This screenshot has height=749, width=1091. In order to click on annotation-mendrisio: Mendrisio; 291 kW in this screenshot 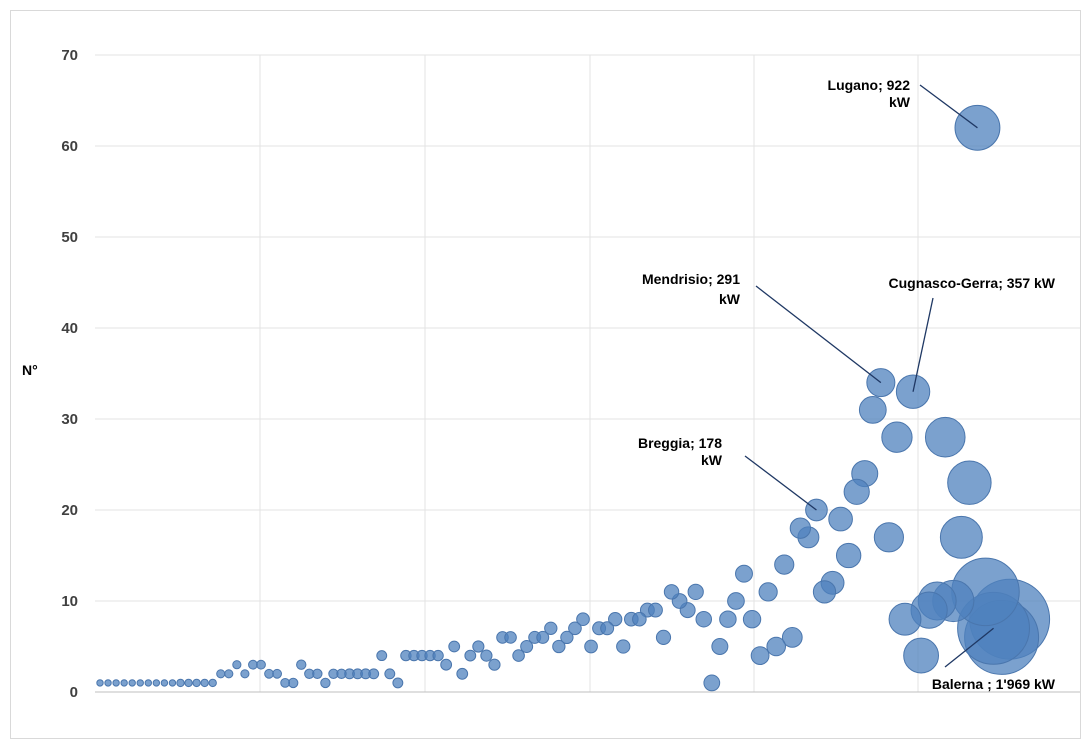, I will do `click(762, 327)`.